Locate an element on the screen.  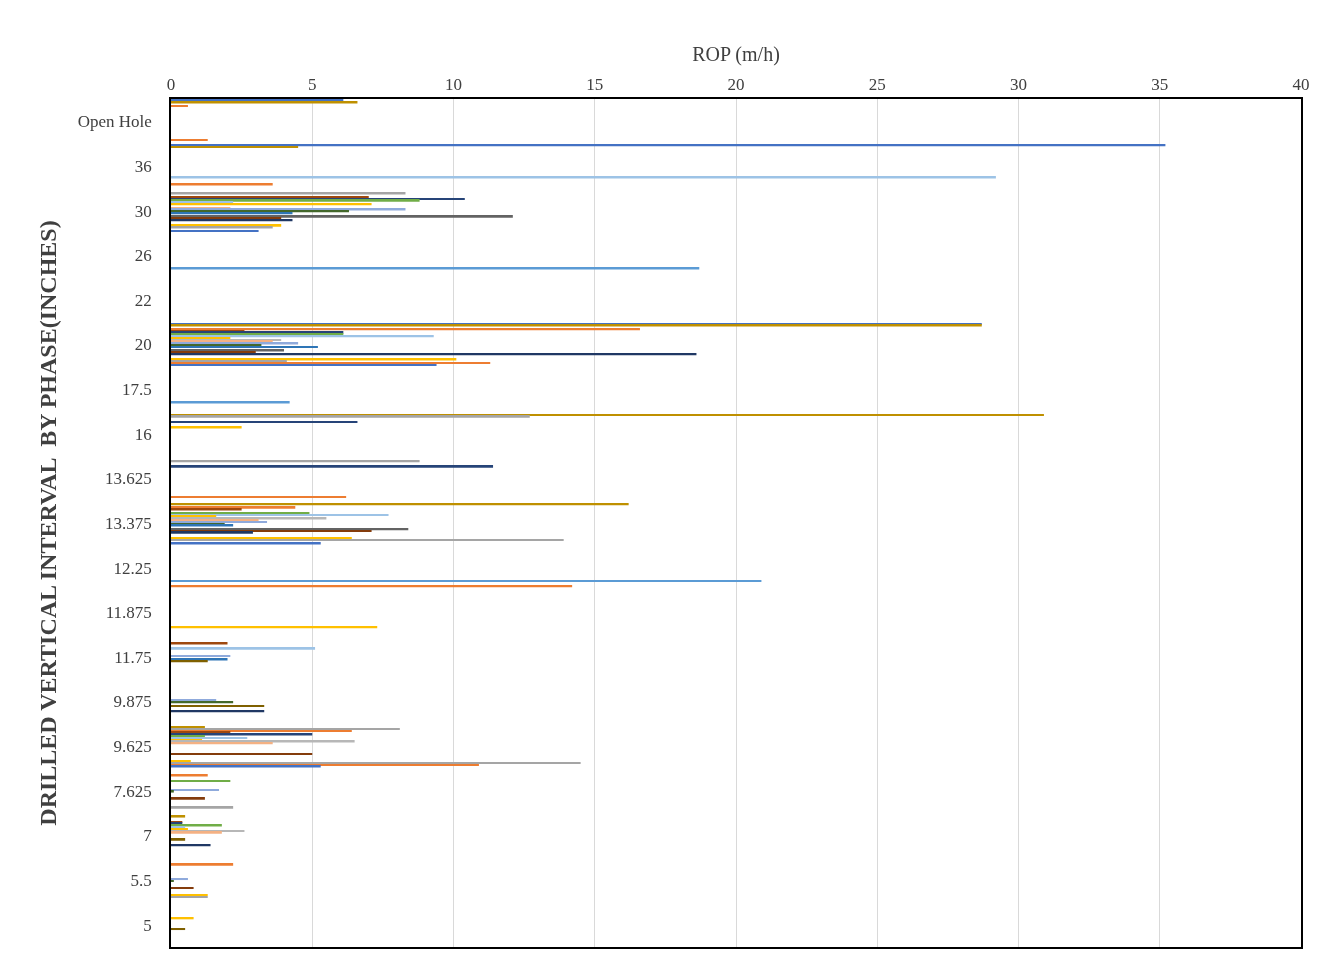
y-tick-label: 22 is located at coordinates (143, 300).